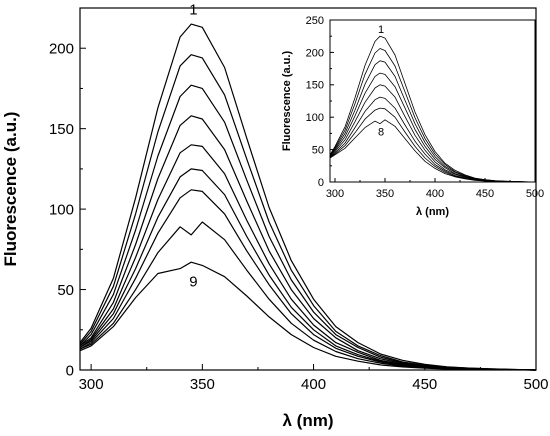 The image size is (550, 436). What do you see at coordinates (535, 384) in the screenshot?
I see `main-x-tick-label: 500` at bounding box center [535, 384].